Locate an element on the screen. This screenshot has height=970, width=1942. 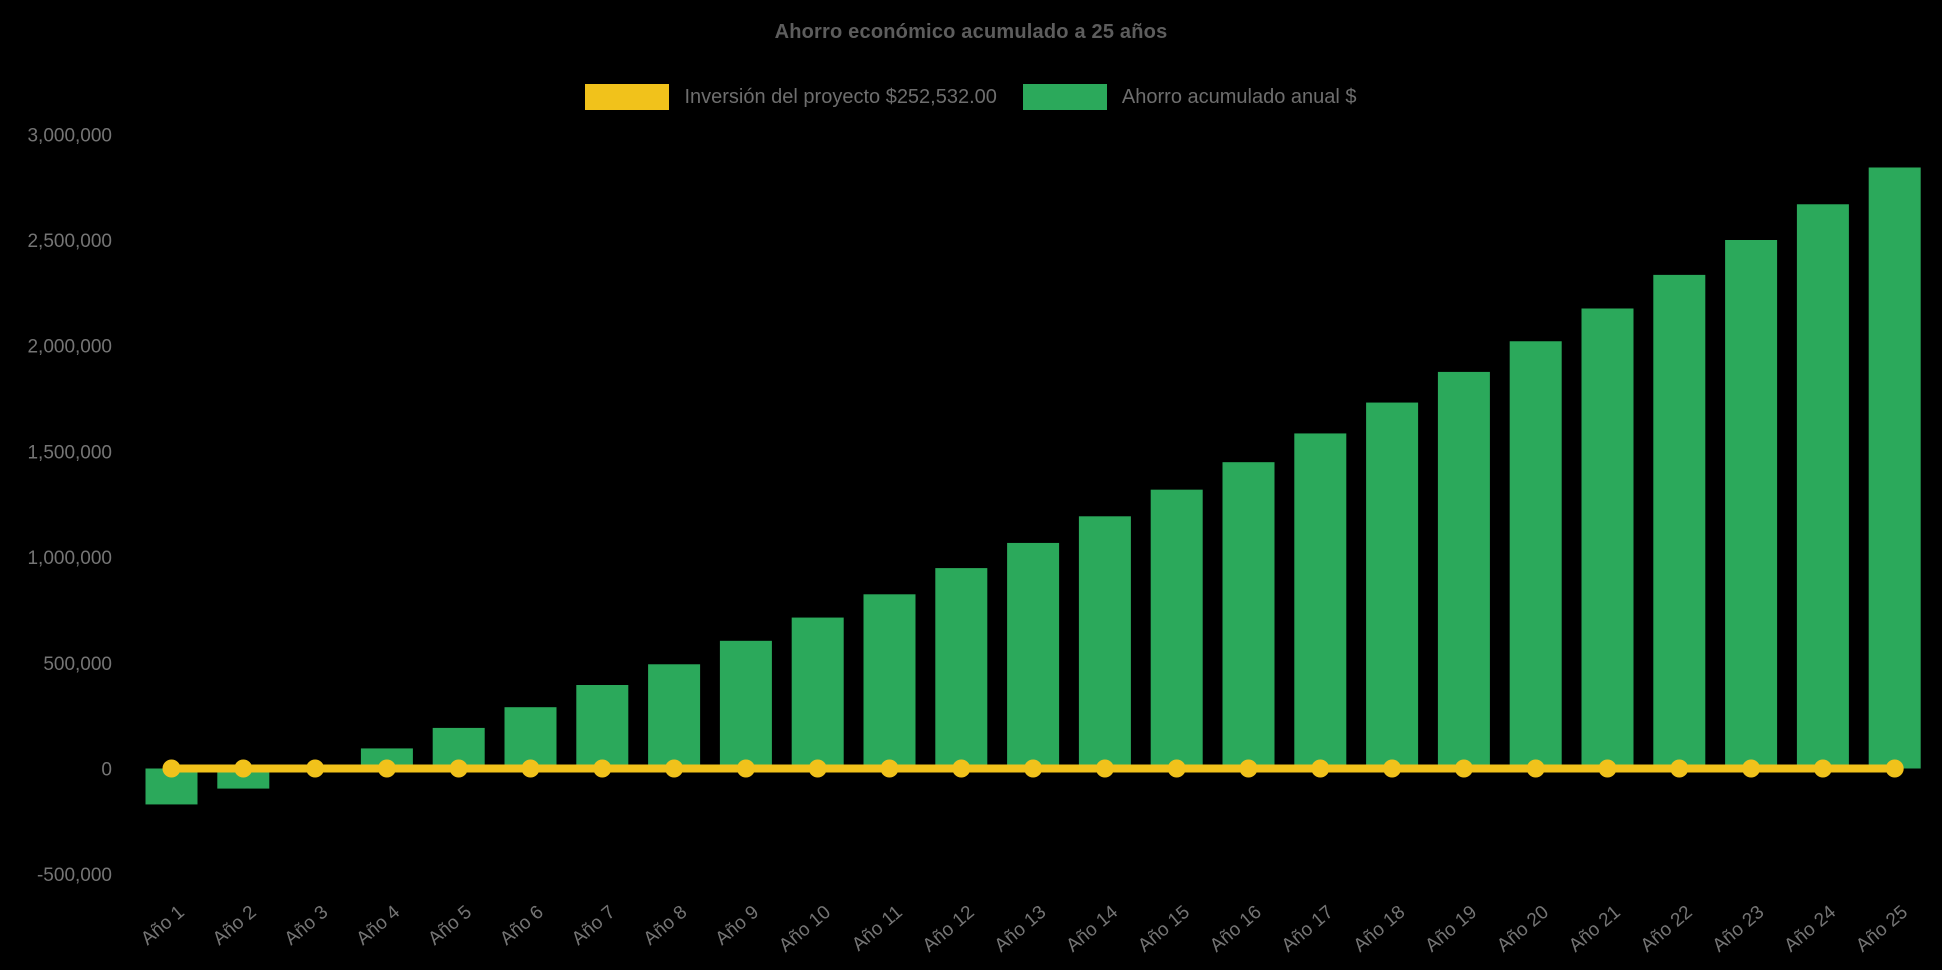
bar-ahorro-año-6 is located at coordinates (530, 738).